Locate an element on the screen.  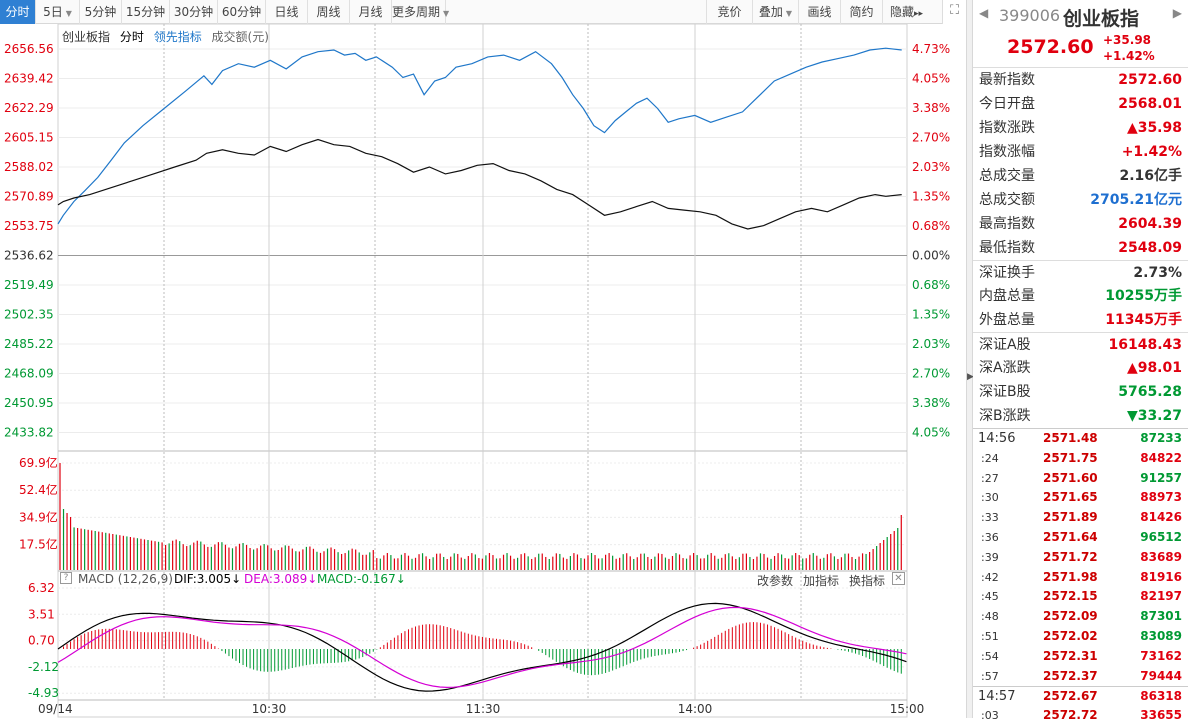
tick-time: :24 is located at coordinates (990, 458).